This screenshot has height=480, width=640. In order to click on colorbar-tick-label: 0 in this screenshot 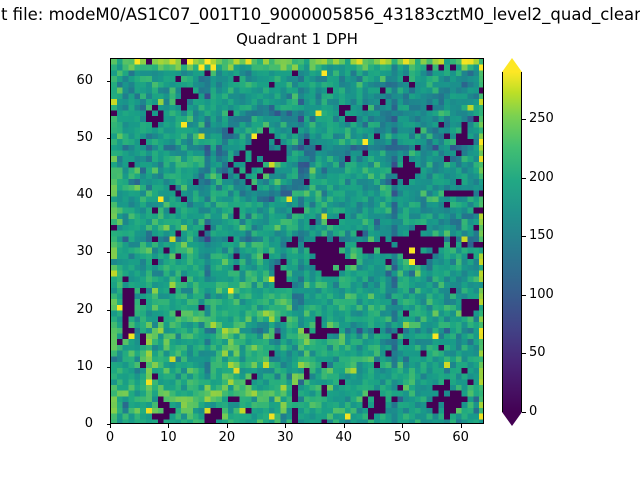, I will do `click(533, 411)`.